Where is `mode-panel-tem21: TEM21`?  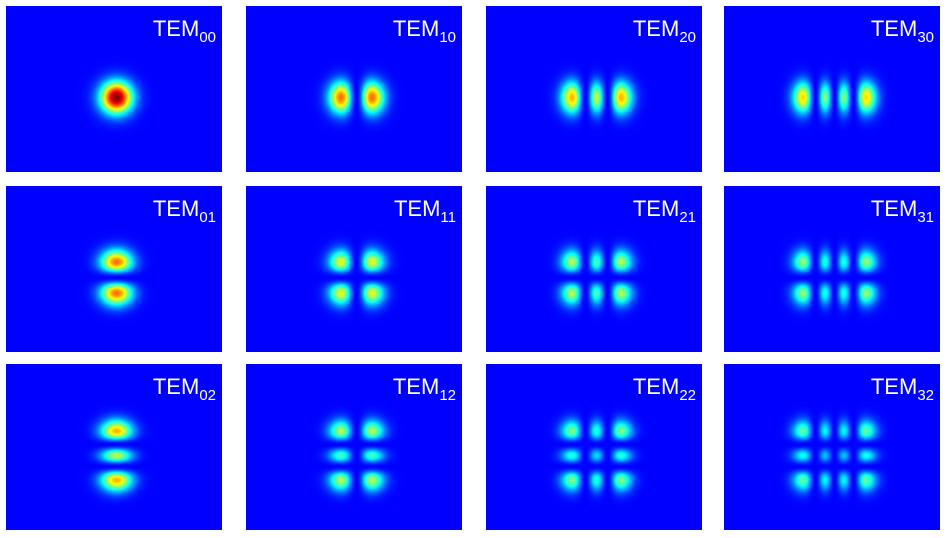
mode-panel-tem21: TEM21 is located at coordinates (594, 269).